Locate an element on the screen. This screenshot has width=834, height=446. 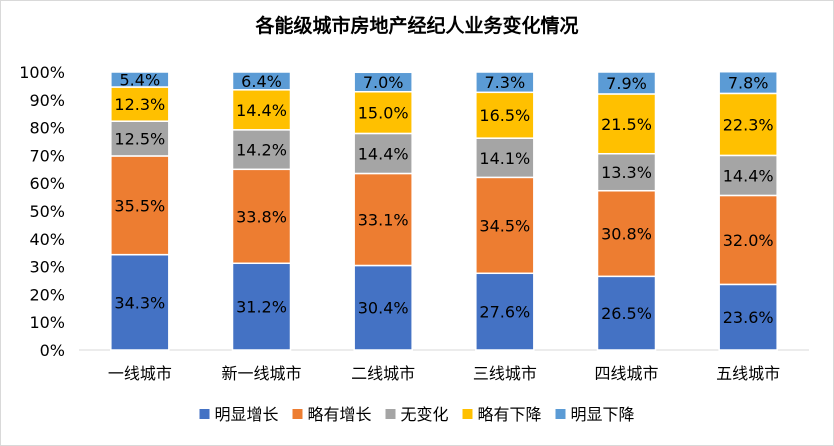
data-label: 33.8% is located at coordinates (261, 216).